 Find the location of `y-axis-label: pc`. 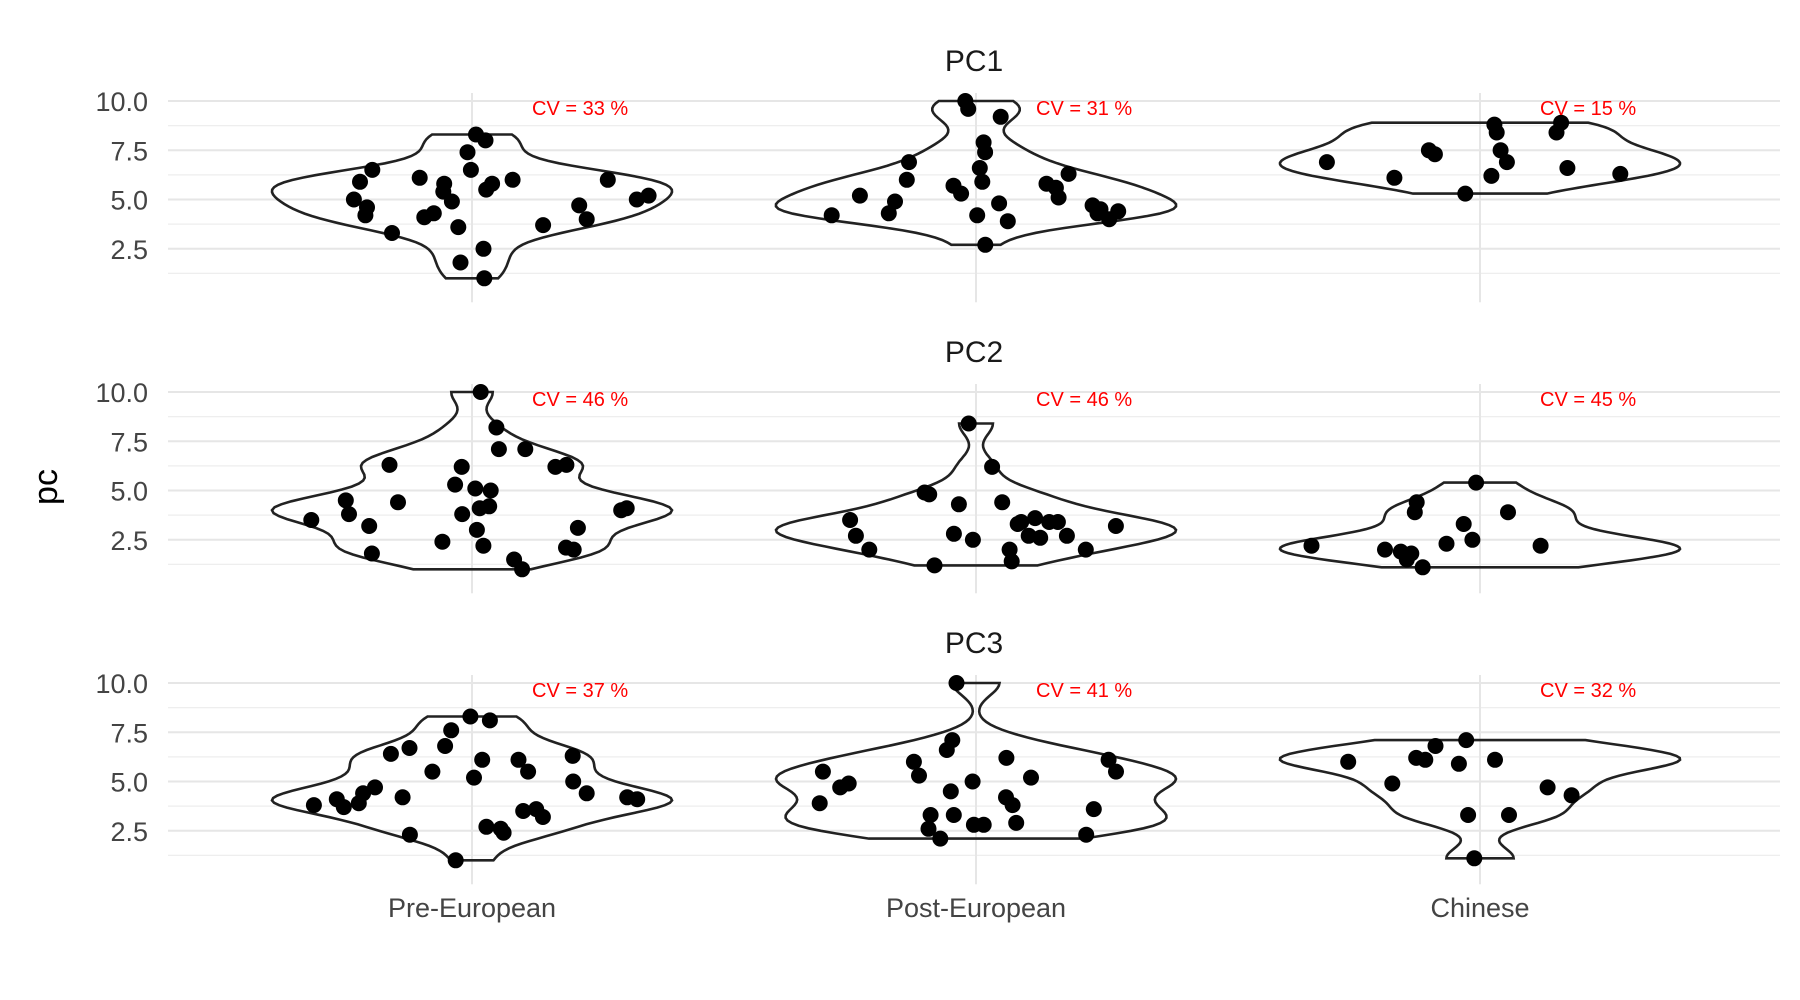

y-axis-label: pc is located at coordinates (46, 487).